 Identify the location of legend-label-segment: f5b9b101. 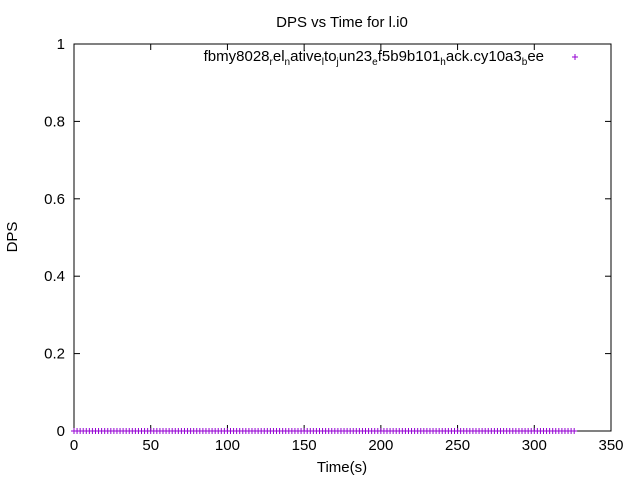
(409, 56).